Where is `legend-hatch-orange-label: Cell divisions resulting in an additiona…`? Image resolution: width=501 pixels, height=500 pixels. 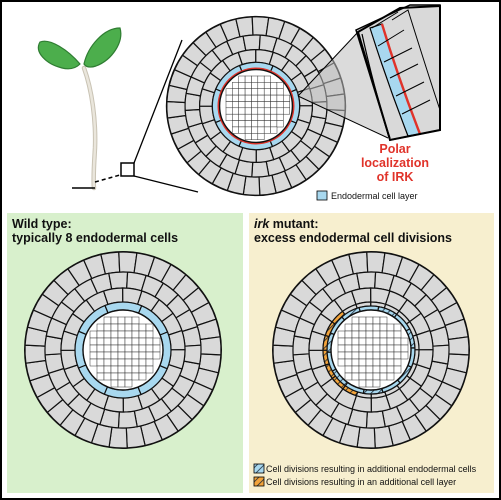
legend-hatch-orange-label: Cell divisions resulting in an additiona… is located at coordinates (361, 482).